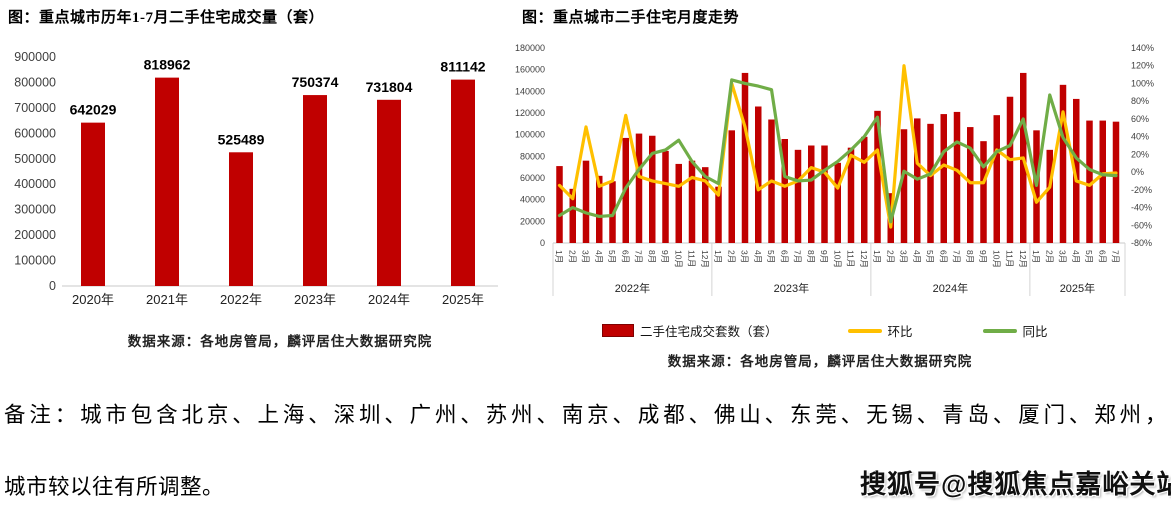  What do you see at coordinates (530, 70) in the screenshot?
I see `right-chart-left-tick: 160000` at bounding box center [530, 70].